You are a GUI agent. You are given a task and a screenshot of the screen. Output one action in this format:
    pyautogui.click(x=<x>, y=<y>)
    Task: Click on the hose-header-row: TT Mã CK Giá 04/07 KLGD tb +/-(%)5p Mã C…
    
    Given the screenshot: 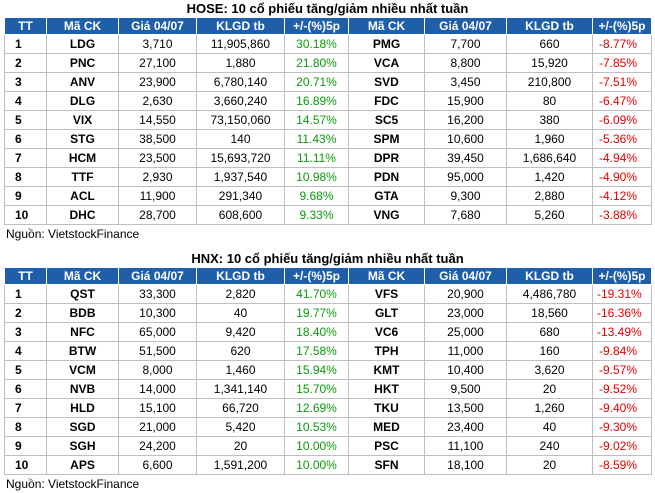 What is the action you would take?
    pyautogui.click(x=328, y=26)
    